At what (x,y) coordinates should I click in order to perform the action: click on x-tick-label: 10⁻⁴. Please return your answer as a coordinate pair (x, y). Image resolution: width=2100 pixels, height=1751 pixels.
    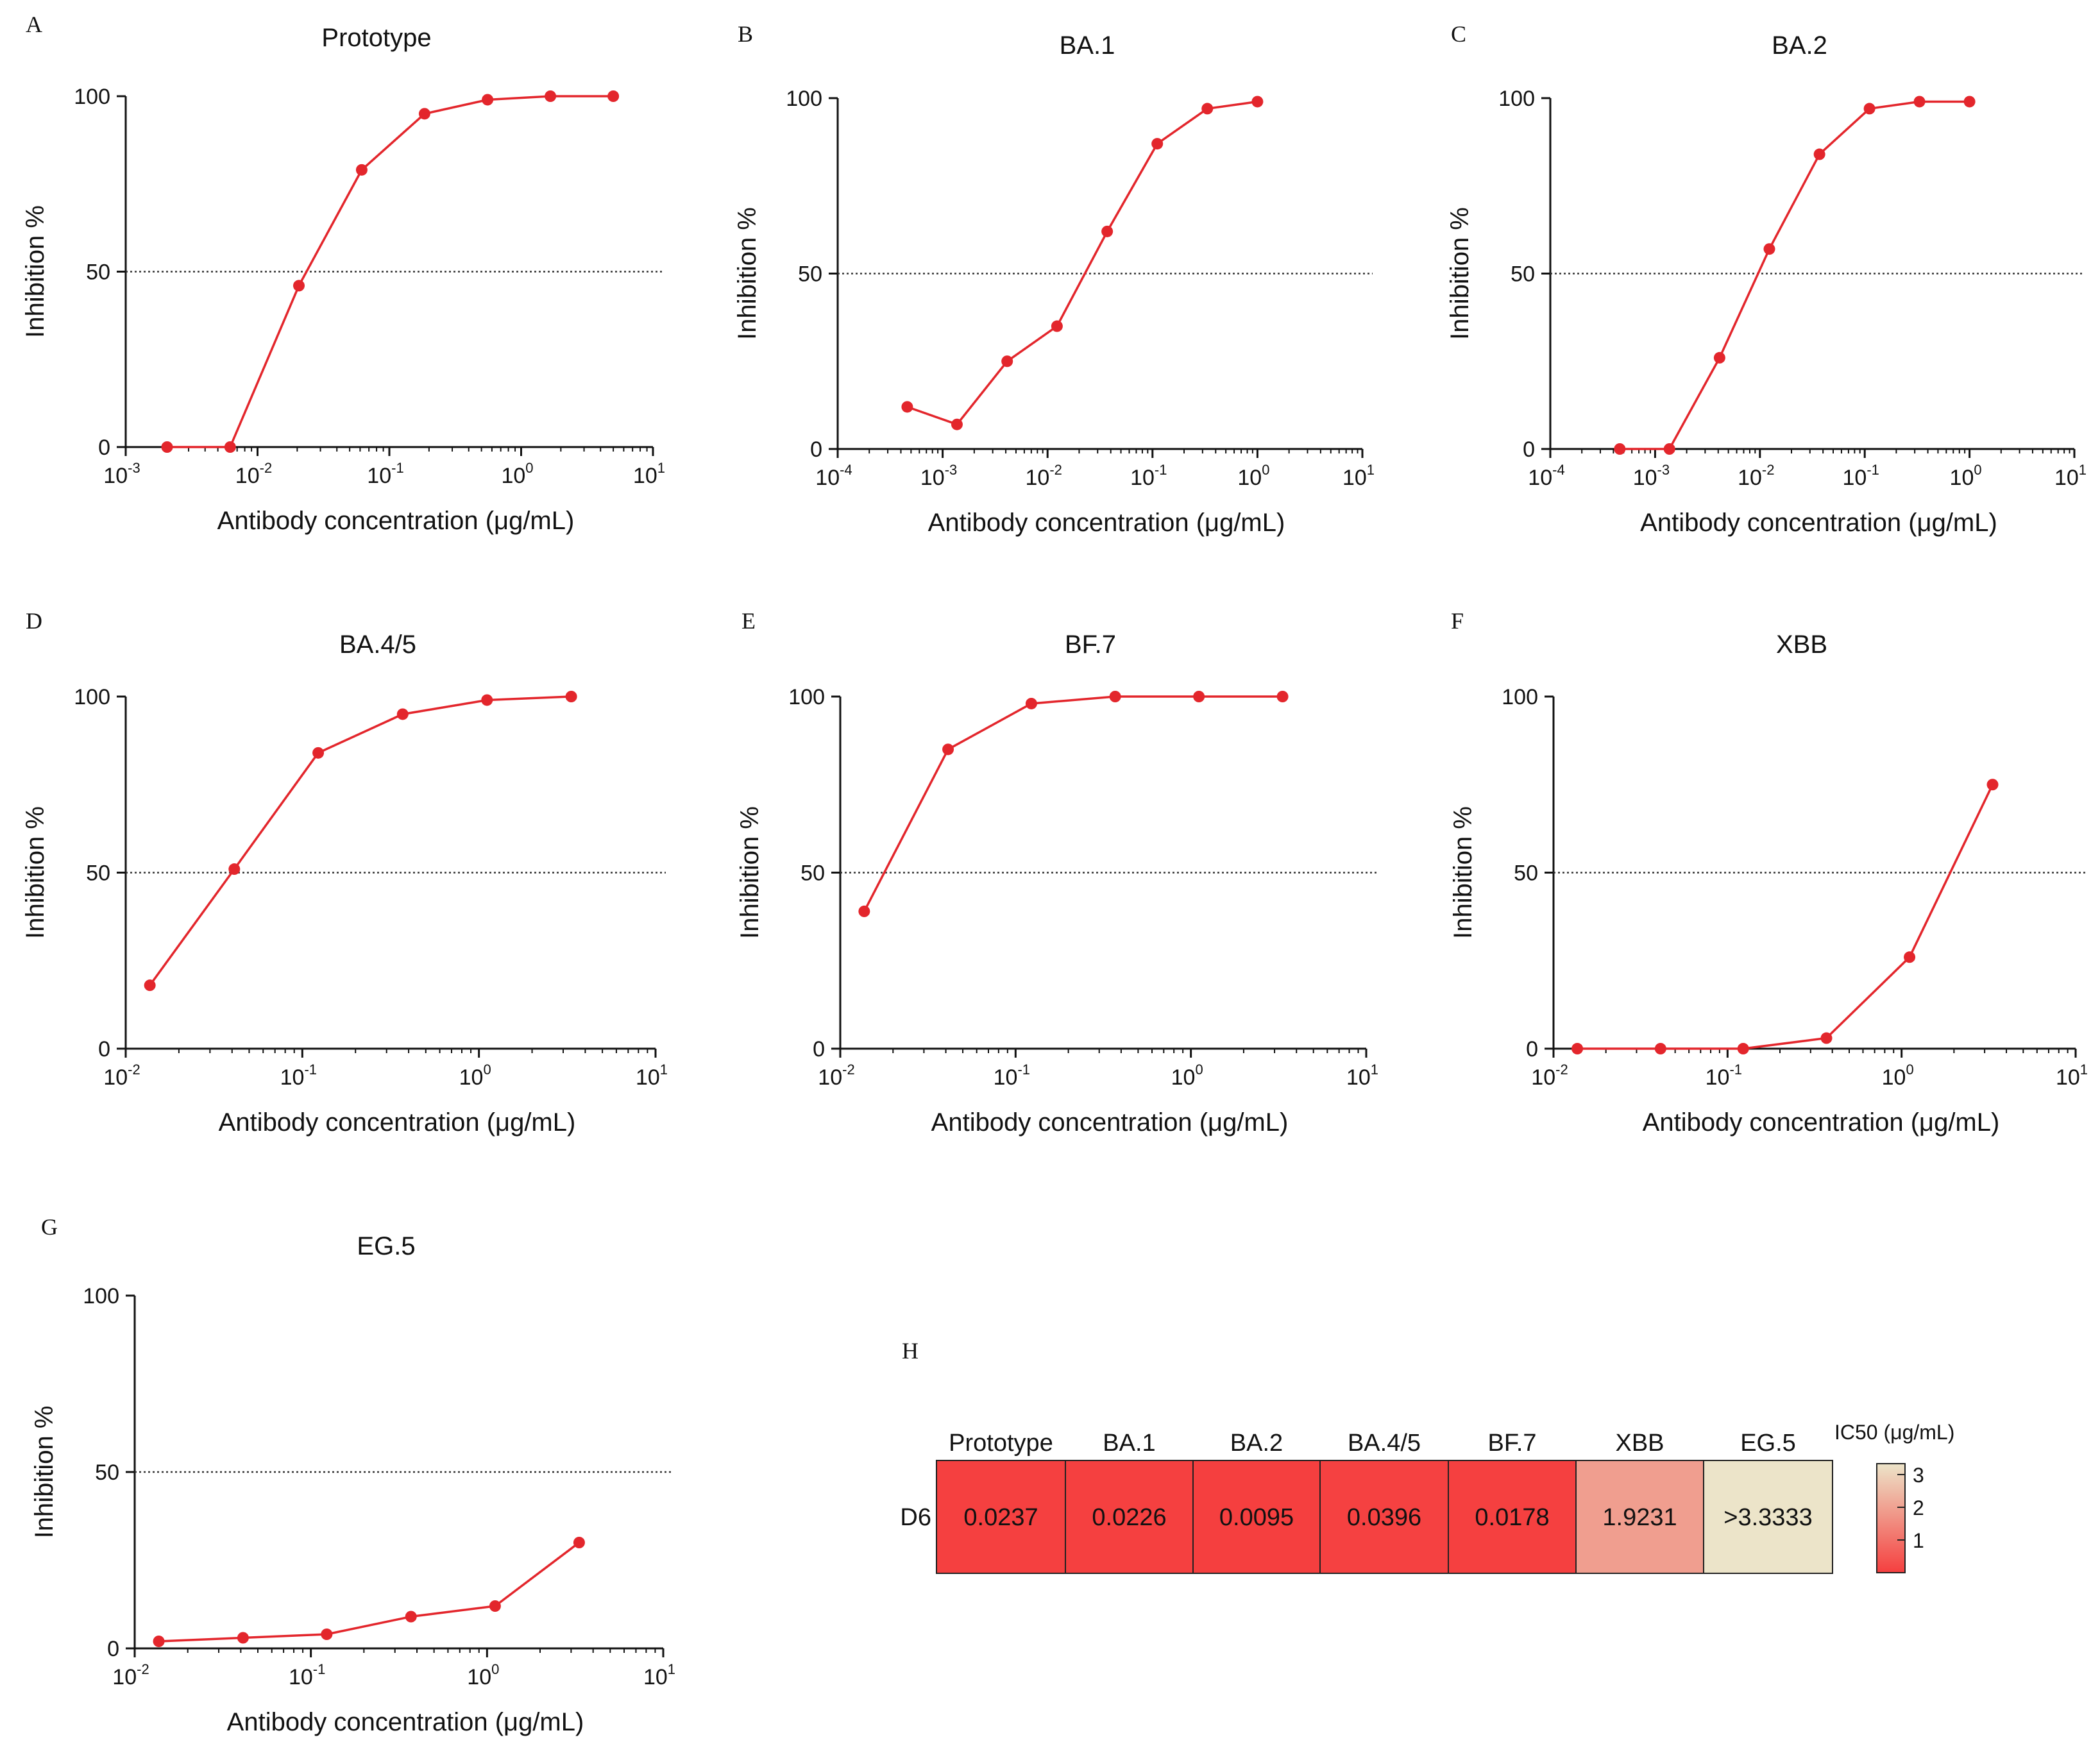
    Looking at the image, I should click on (833, 476).